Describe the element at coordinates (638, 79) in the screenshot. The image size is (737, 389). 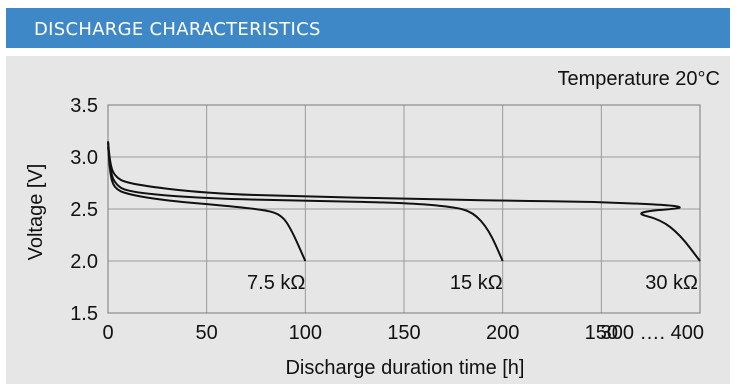
I see `temperature-annotation: Temperature 20°C` at that location.